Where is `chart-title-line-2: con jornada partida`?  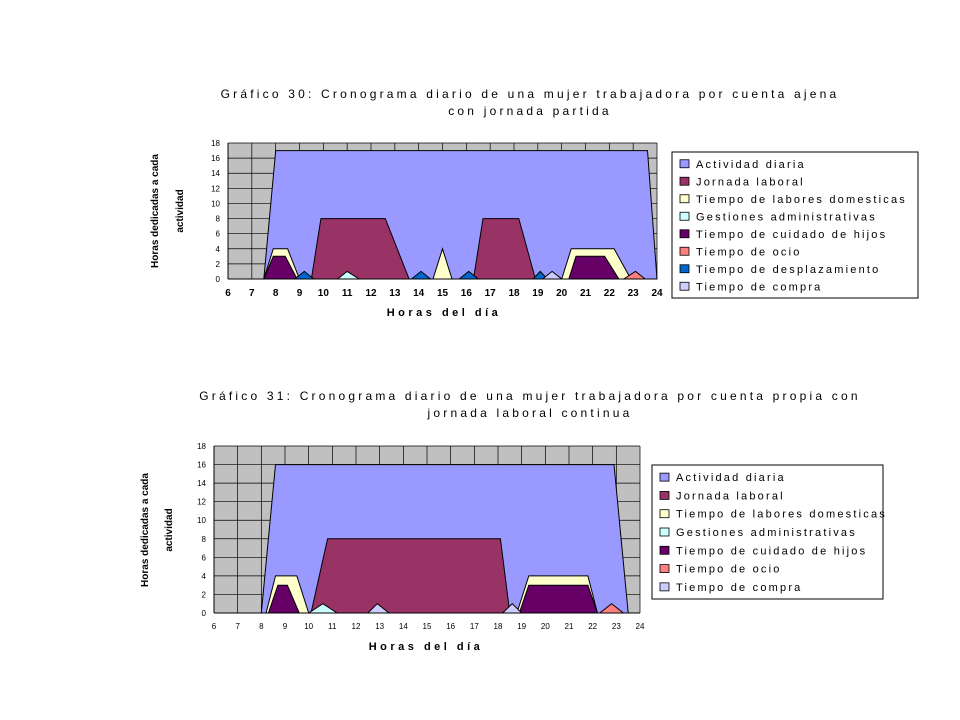 chart-title-line-2: con jornada partida is located at coordinates (530, 111).